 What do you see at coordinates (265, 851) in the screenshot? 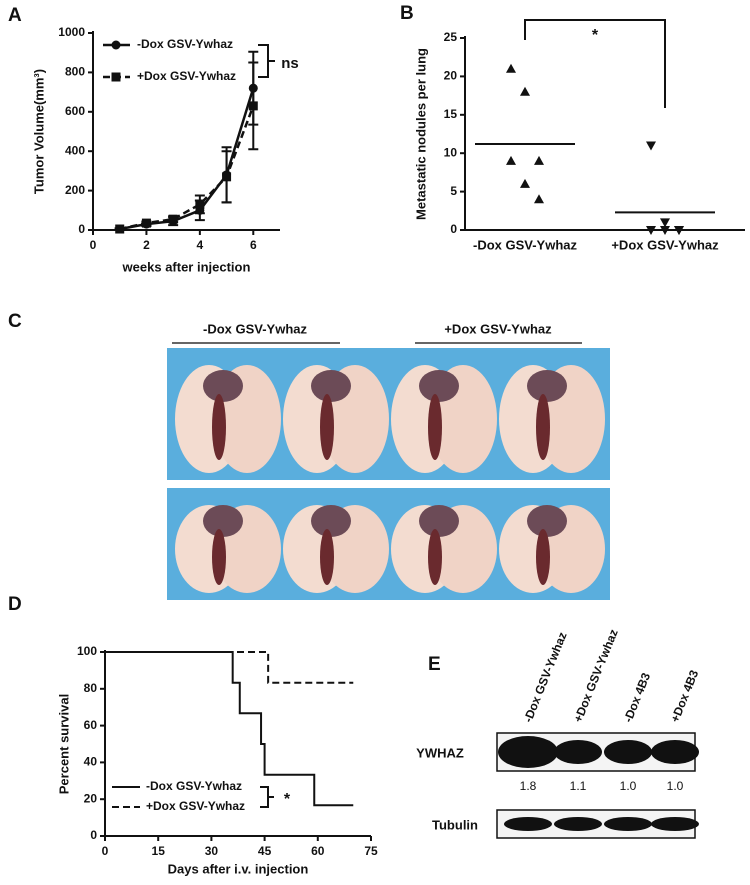
I see `x-tick-label: 45` at bounding box center [265, 851].